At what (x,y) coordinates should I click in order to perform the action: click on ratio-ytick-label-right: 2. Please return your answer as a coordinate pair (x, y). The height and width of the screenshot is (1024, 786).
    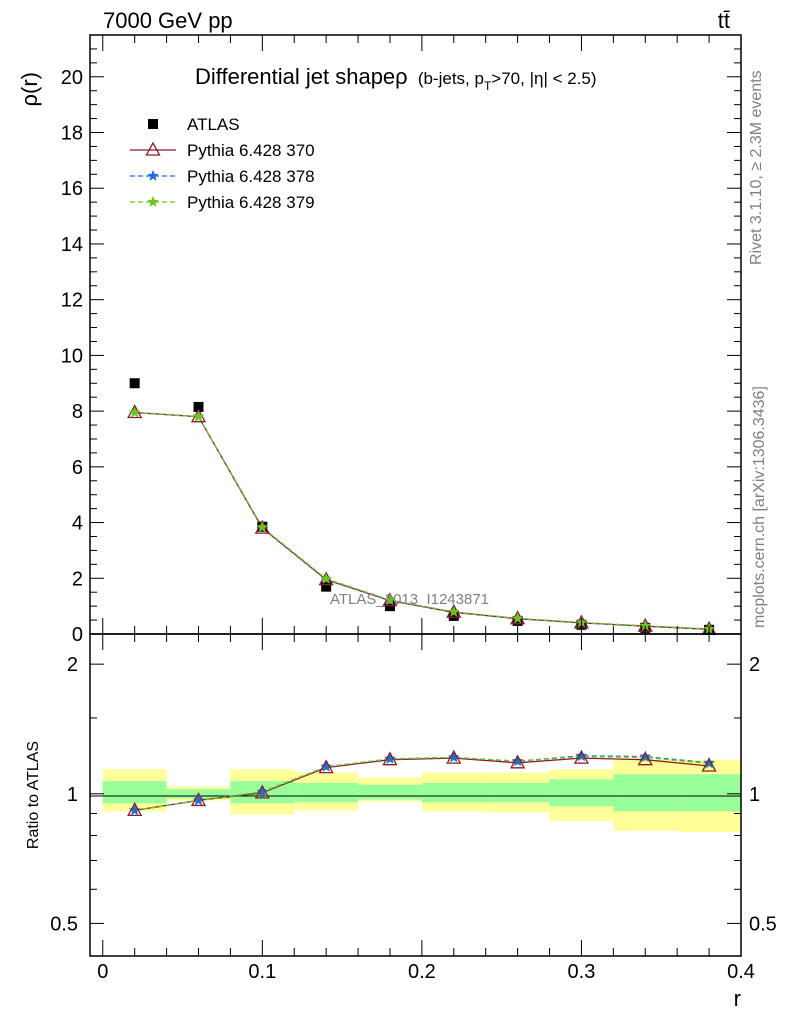
    Looking at the image, I should click on (754, 665).